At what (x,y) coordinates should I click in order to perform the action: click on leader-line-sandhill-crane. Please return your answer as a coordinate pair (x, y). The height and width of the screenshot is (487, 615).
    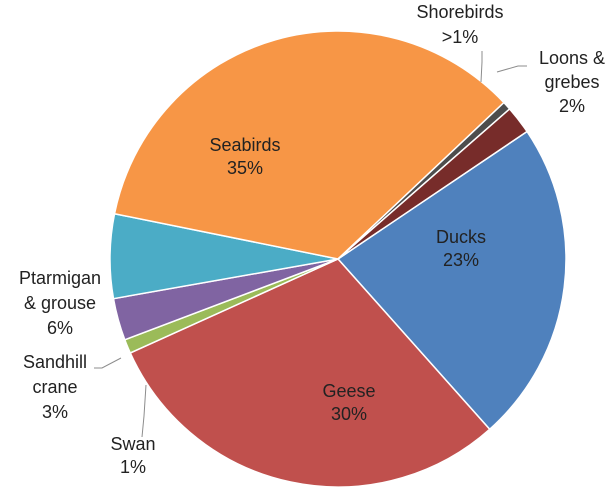
    Looking at the image, I should click on (108, 363).